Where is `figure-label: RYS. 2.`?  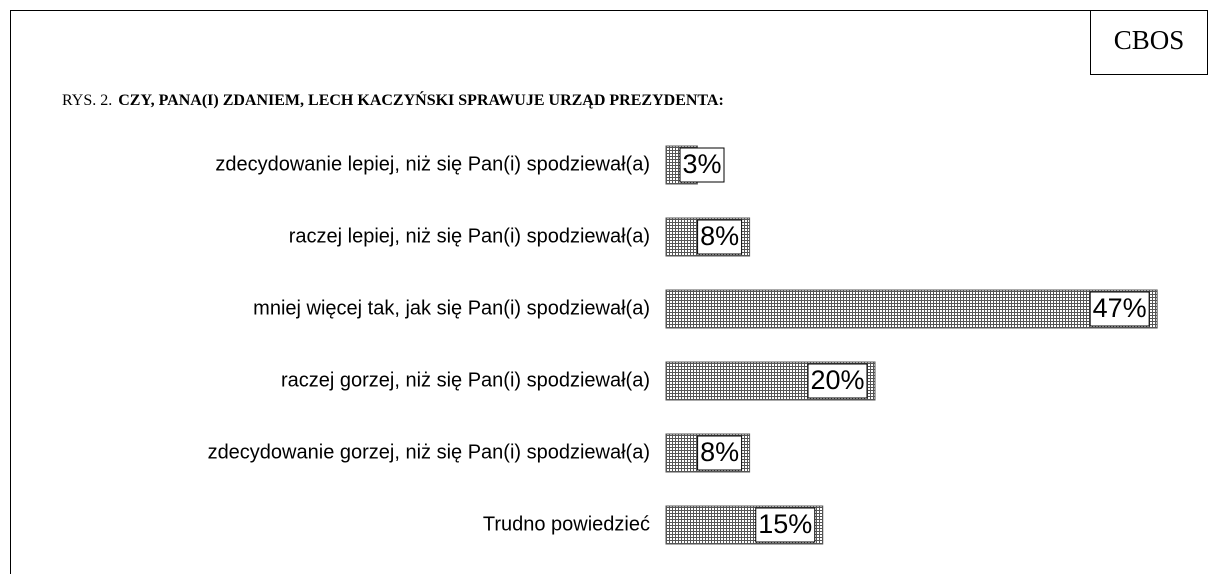
figure-label: RYS. 2. is located at coordinates (87, 100).